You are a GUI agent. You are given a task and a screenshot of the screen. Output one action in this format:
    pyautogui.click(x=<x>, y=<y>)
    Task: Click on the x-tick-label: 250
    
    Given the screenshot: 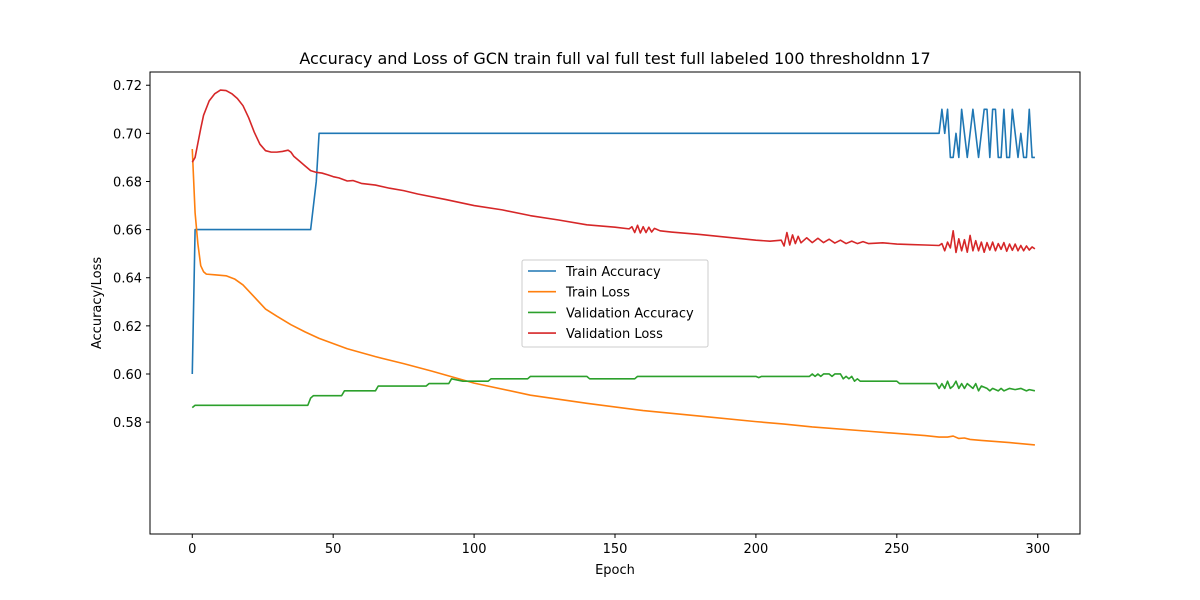 What is the action you would take?
    pyautogui.click(x=896, y=549)
    